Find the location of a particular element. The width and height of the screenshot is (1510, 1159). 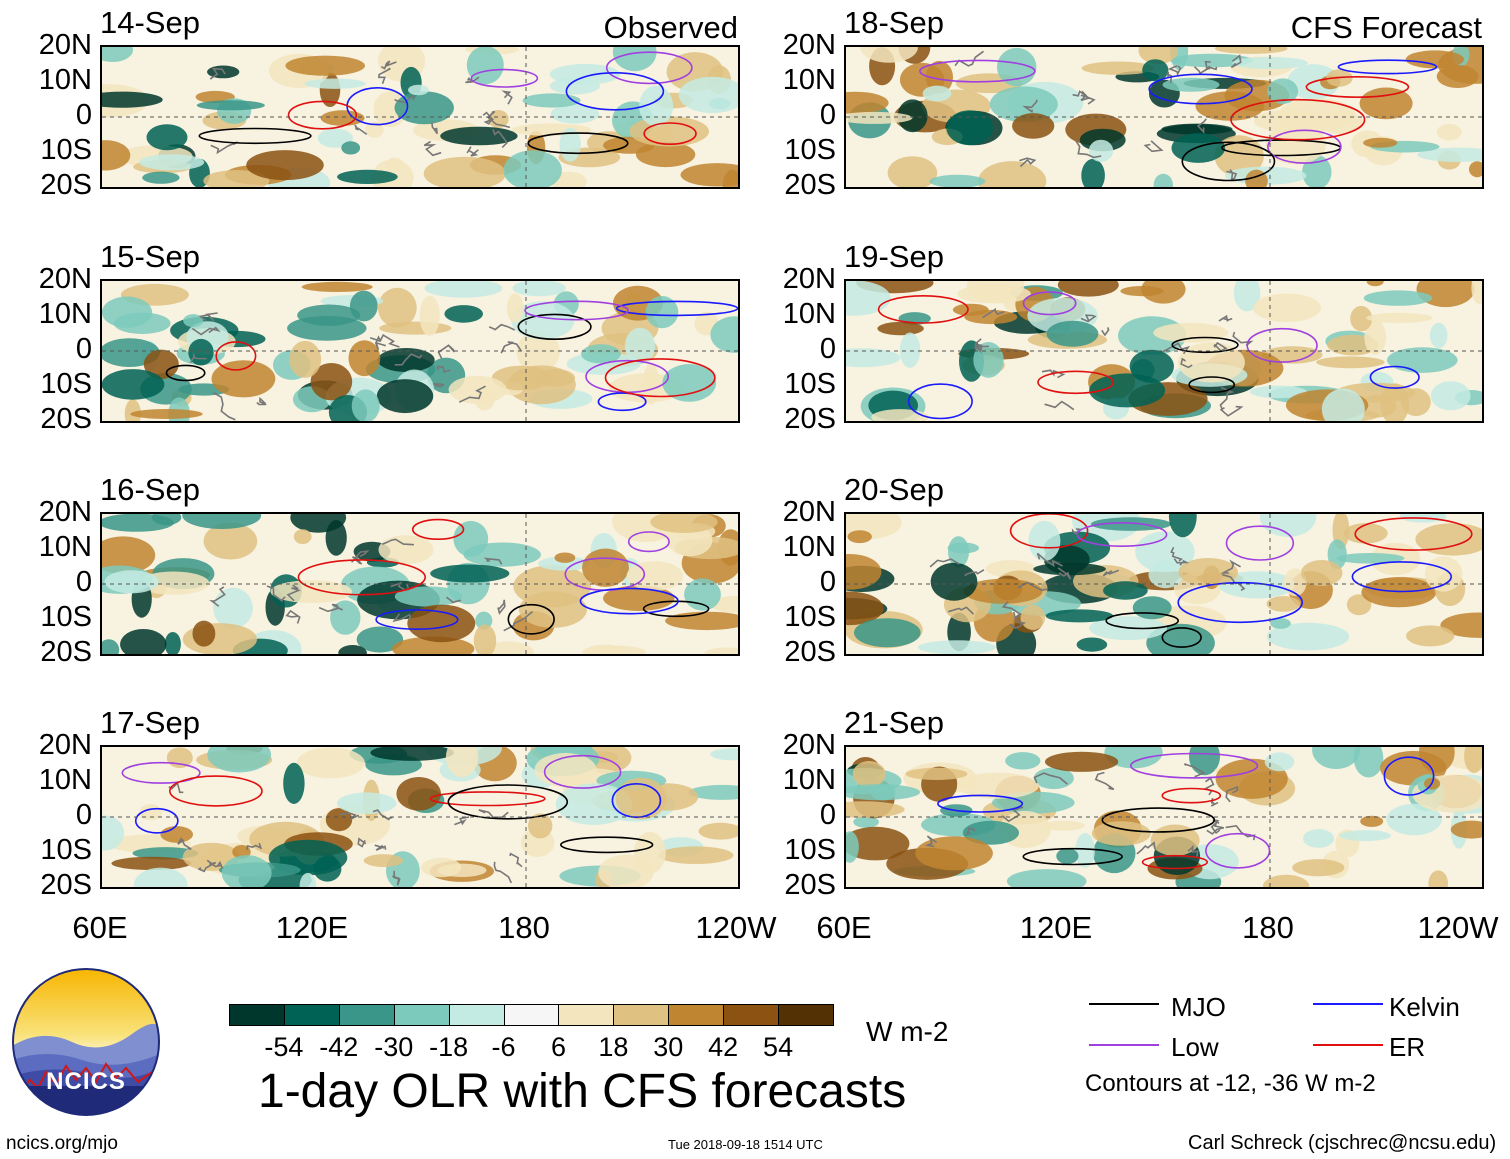

colorbar-label: -18 is located at coordinates (449, 1047).